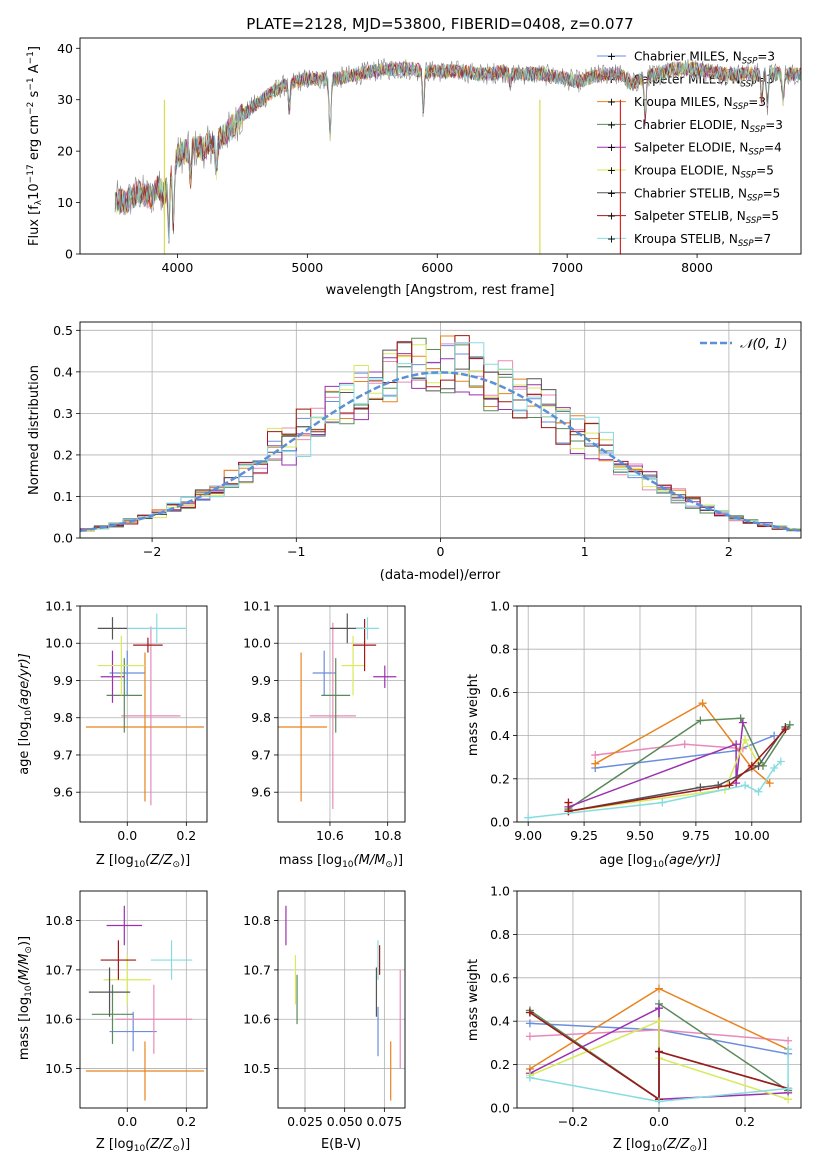 The width and height of the screenshot is (819, 1170). What do you see at coordinates (500, 692) in the screenshot?
I see `y-tick-label: 0.6` at bounding box center [500, 692].